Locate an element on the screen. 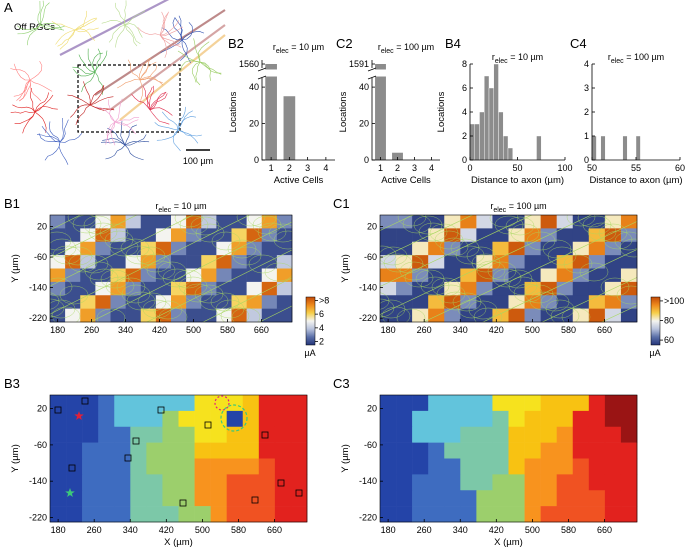 This screenshot has width=687, height=548. y-tick-label: -220 is located at coordinates (368, 318).